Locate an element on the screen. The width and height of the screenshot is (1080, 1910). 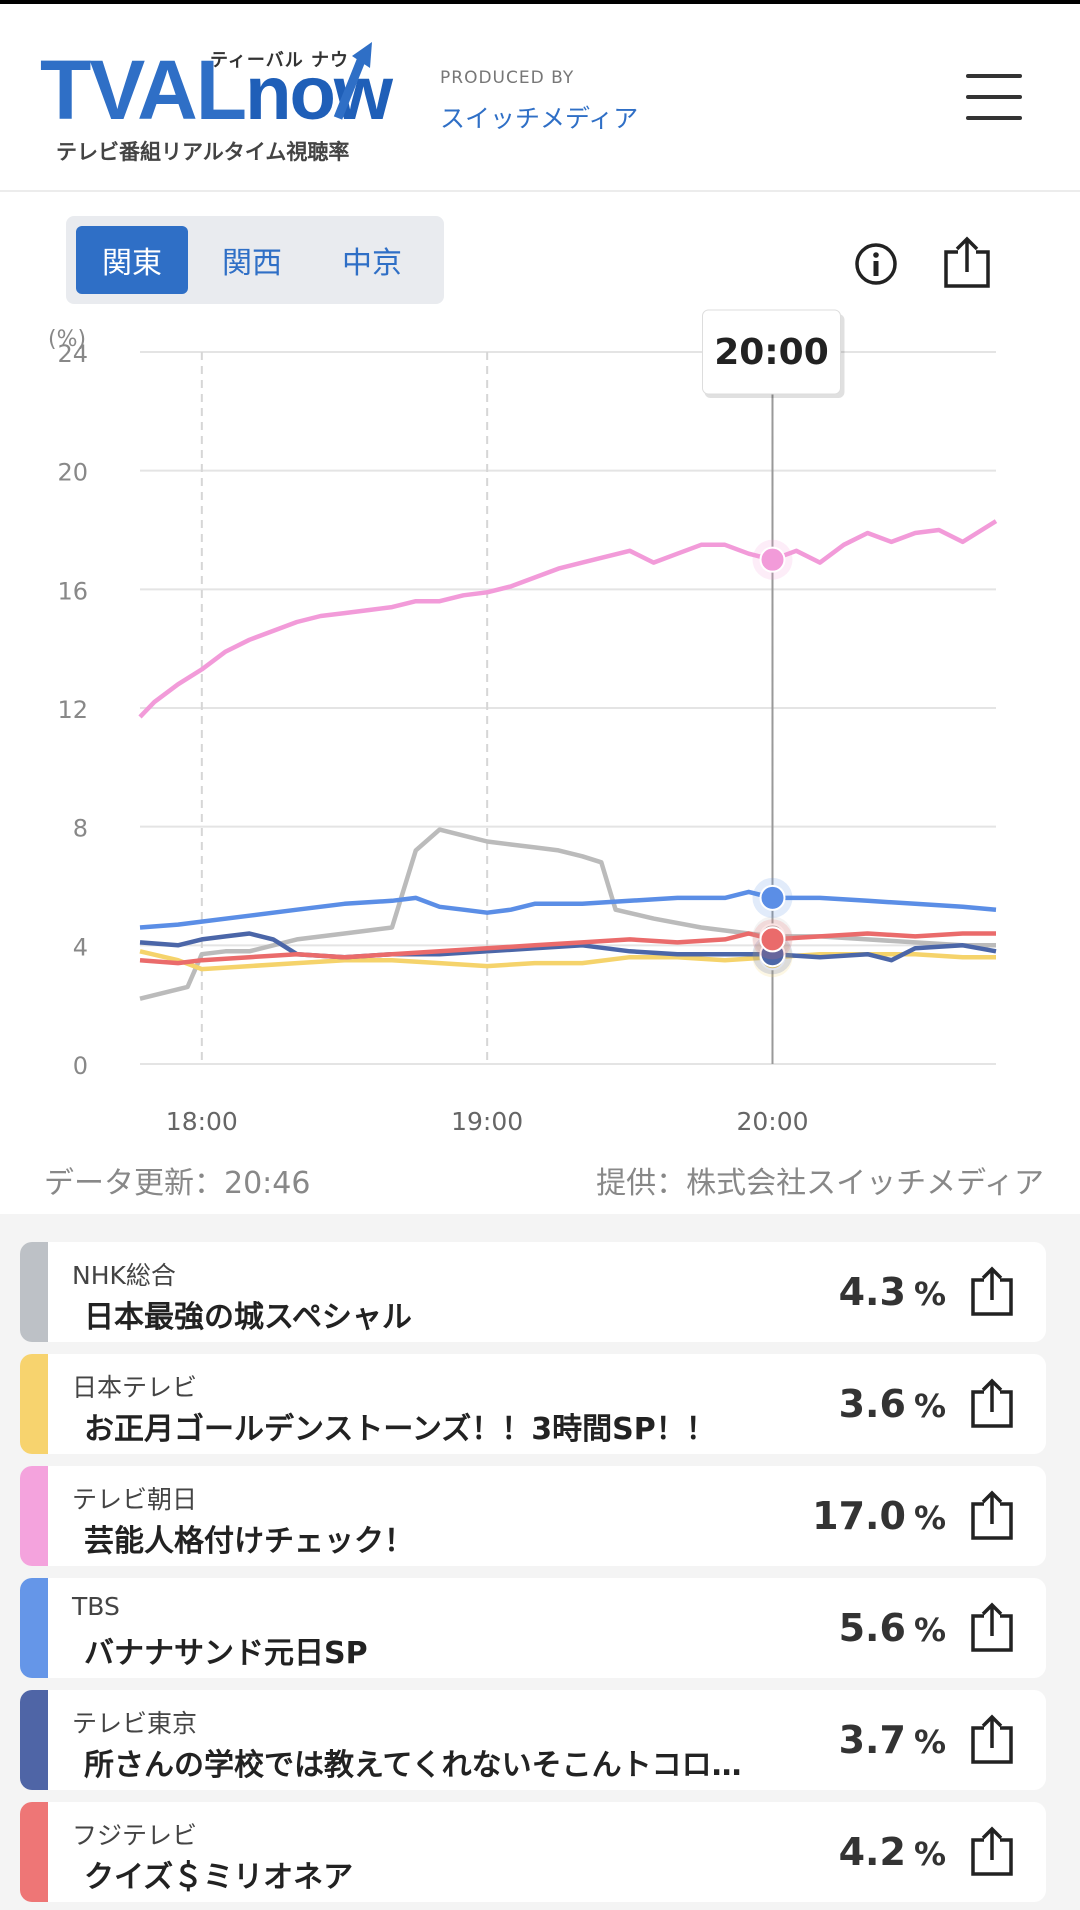
logo-arrow-icon is located at coordinates (352, 81).